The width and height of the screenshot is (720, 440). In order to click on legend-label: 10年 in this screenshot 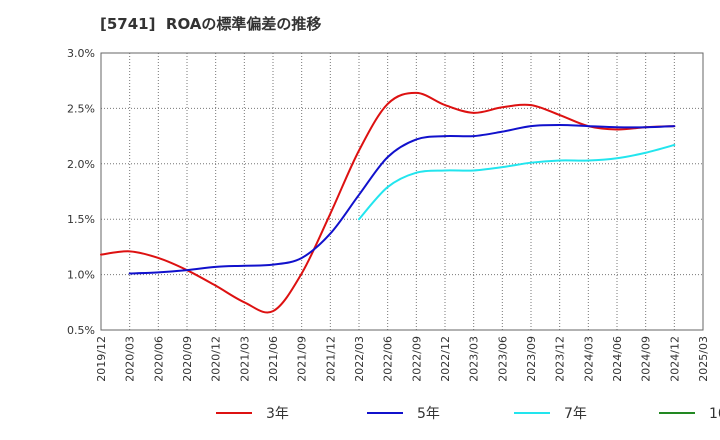, I will do `click(714, 414)`.